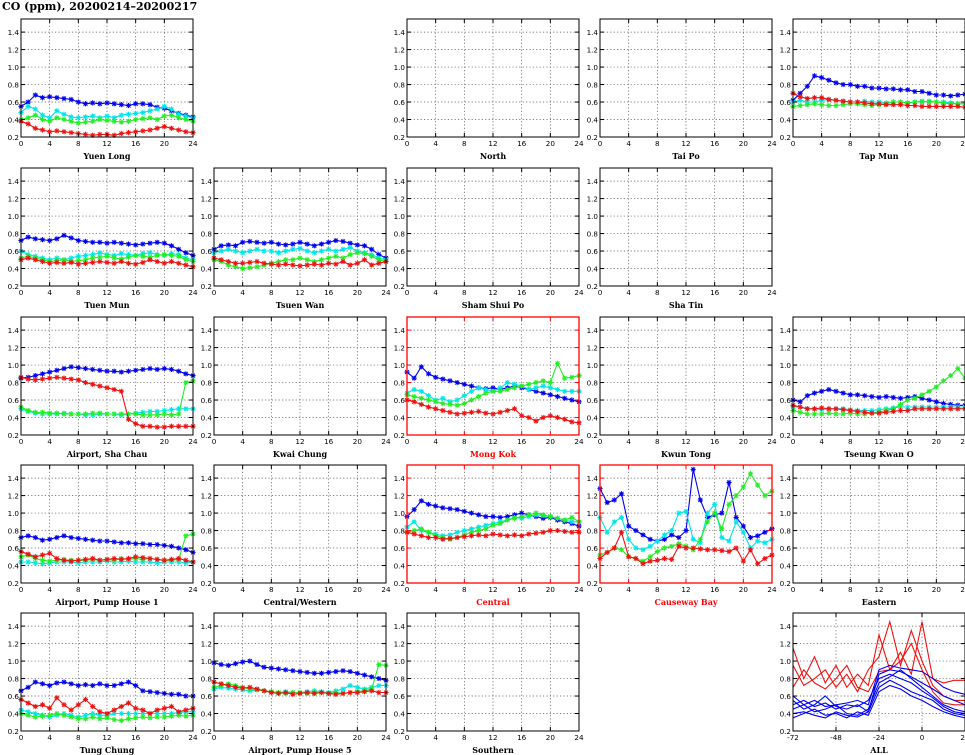  What do you see at coordinates (100, 6) in the screenshot?
I see `page-title: CO (ppm), 20200214–20200217` at bounding box center [100, 6].